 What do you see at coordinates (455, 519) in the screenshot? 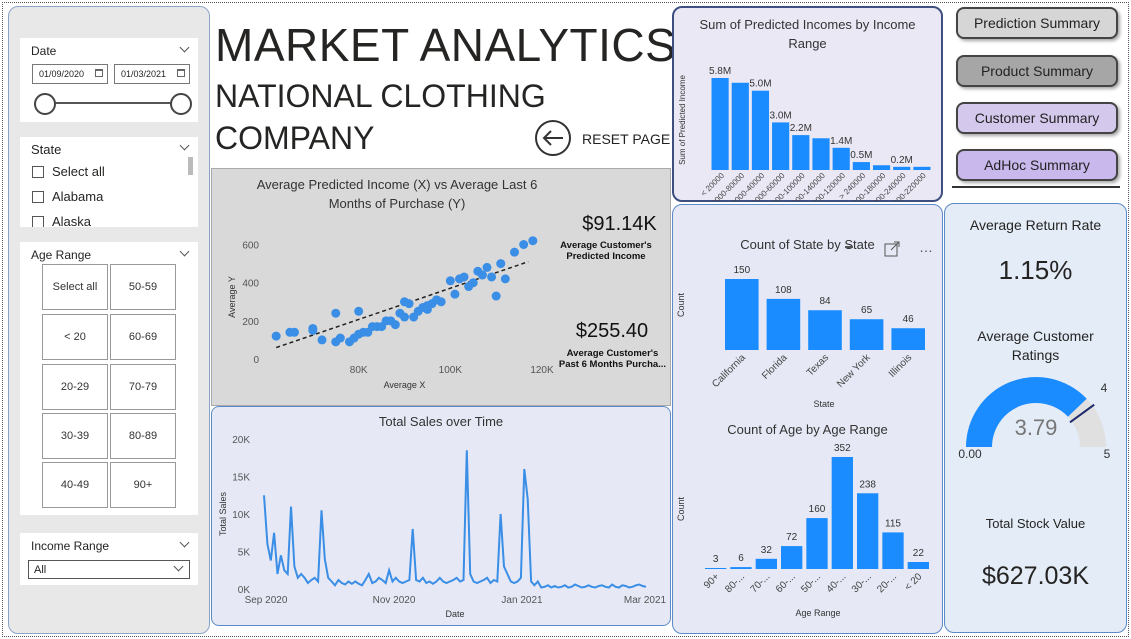
I see `sales-line` at bounding box center [455, 519].